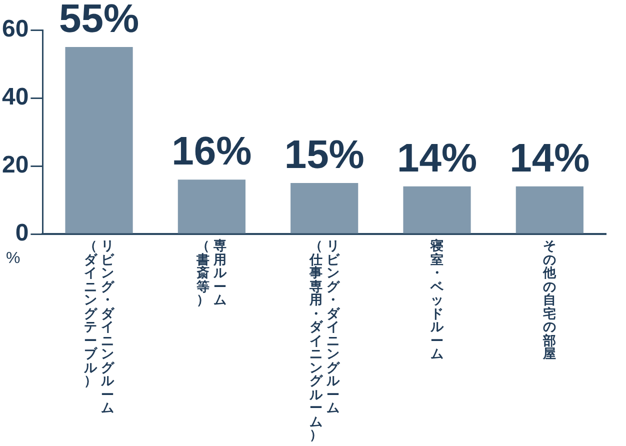 This screenshot has height=446, width=626. I want to click on y-tick-label: 40, so click(15, 97).